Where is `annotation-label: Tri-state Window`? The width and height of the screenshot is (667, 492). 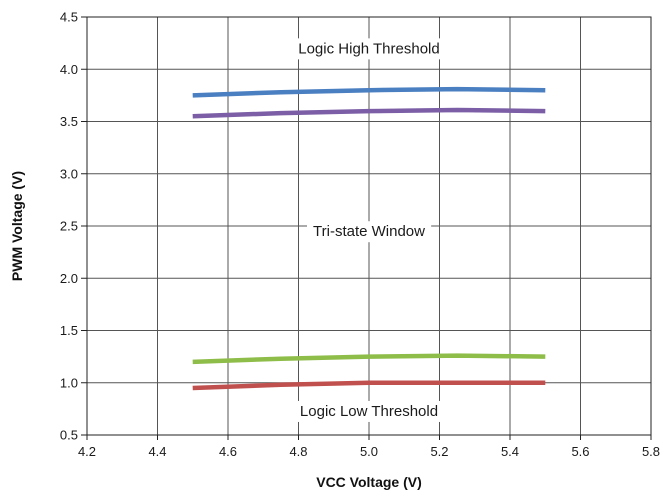
annotation-label: Tri-state Window is located at coordinates (369, 231).